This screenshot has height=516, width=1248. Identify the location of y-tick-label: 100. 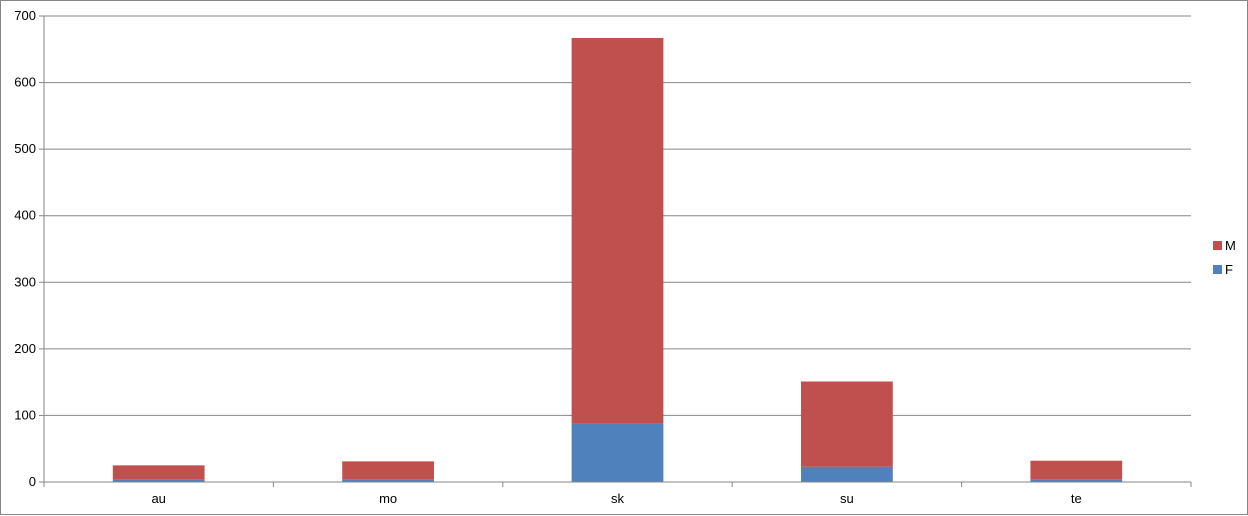
(25, 414).